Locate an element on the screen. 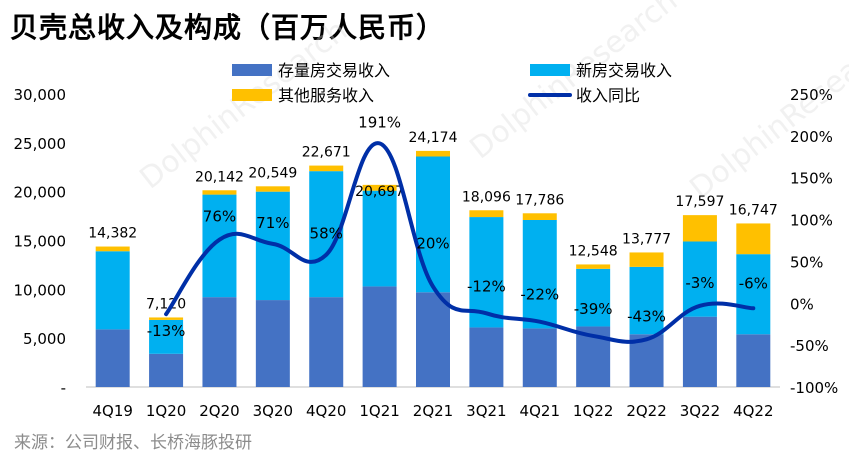  y-left-tick-label: 20,000 is located at coordinates (40, 193).